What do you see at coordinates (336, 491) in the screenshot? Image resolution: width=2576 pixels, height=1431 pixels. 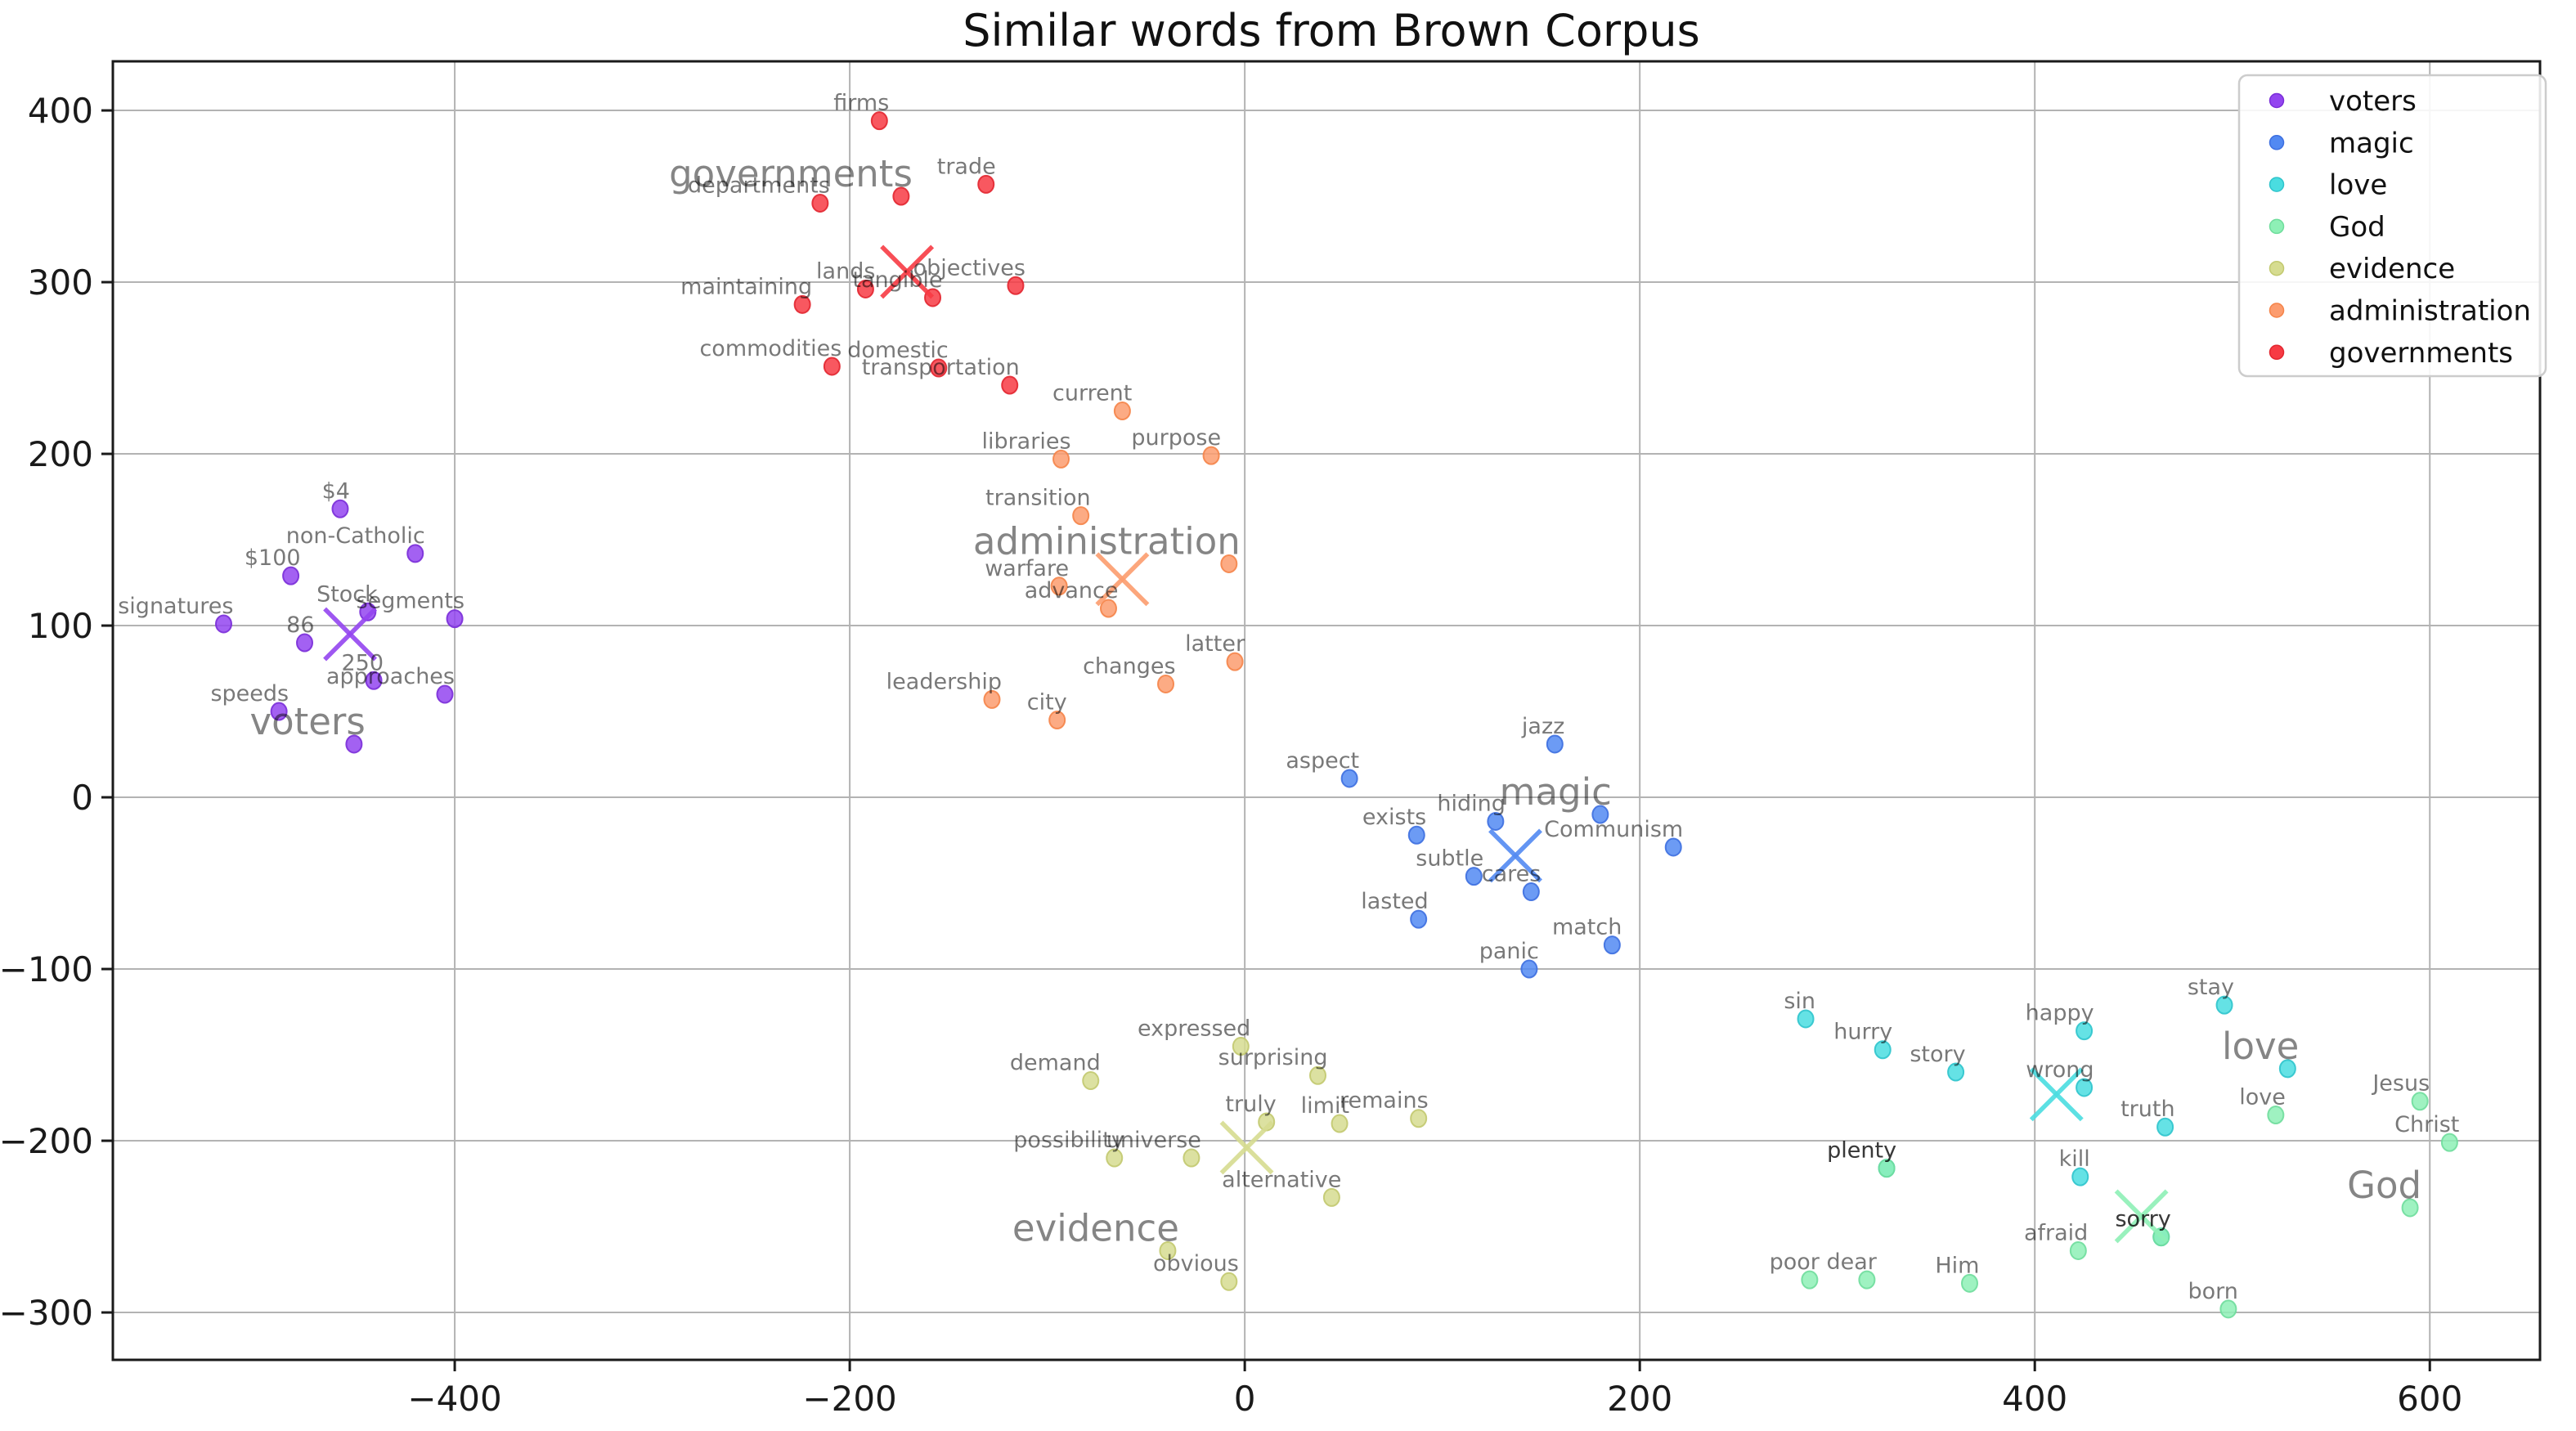 I see `point-label: $4` at bounding box center [336, 491].